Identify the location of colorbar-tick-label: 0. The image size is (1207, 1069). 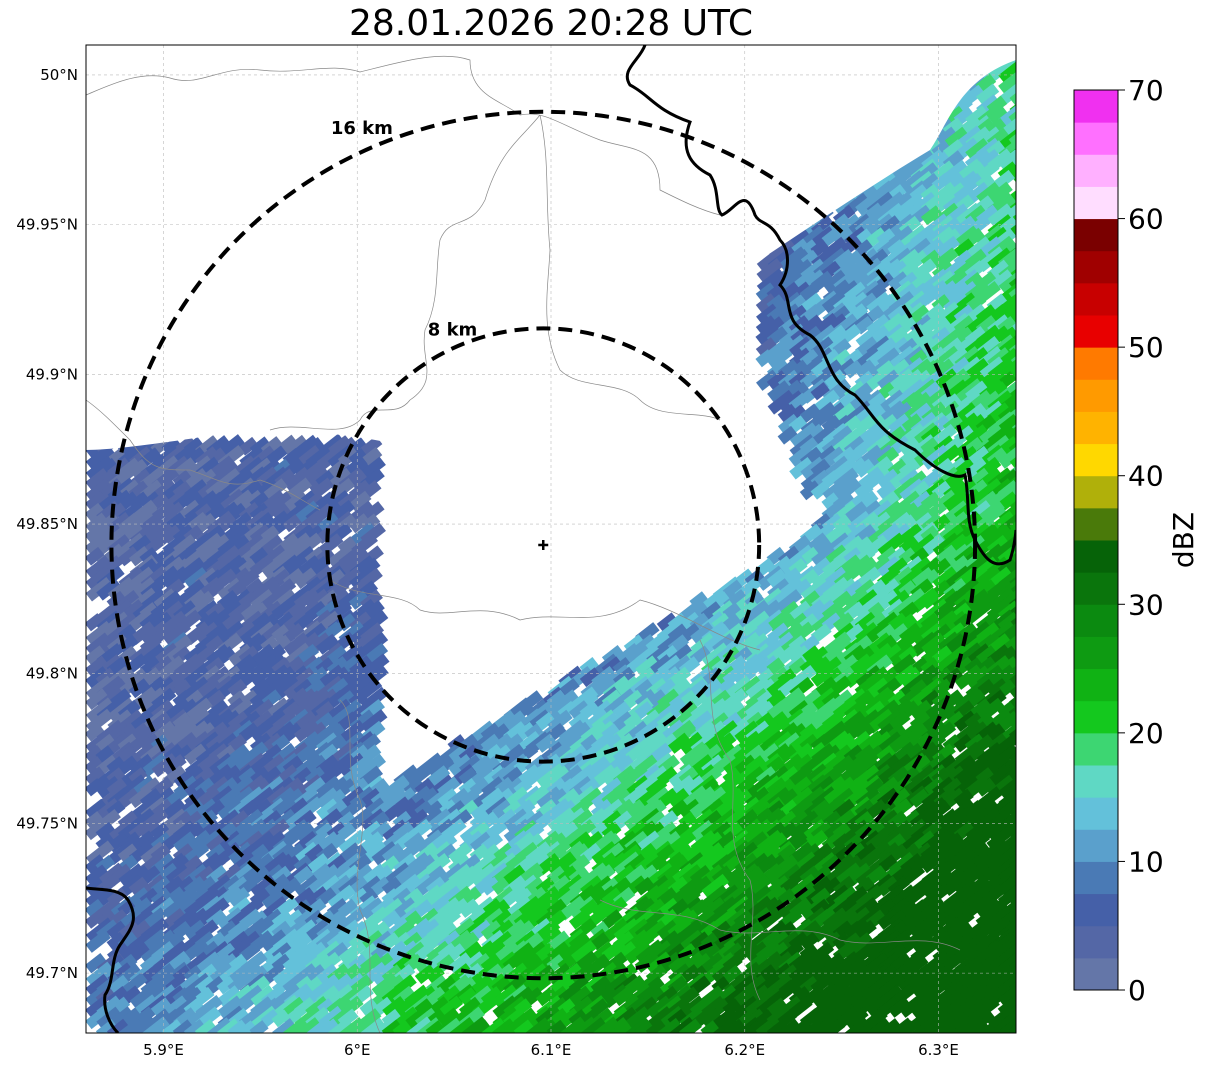
(1137, 990).